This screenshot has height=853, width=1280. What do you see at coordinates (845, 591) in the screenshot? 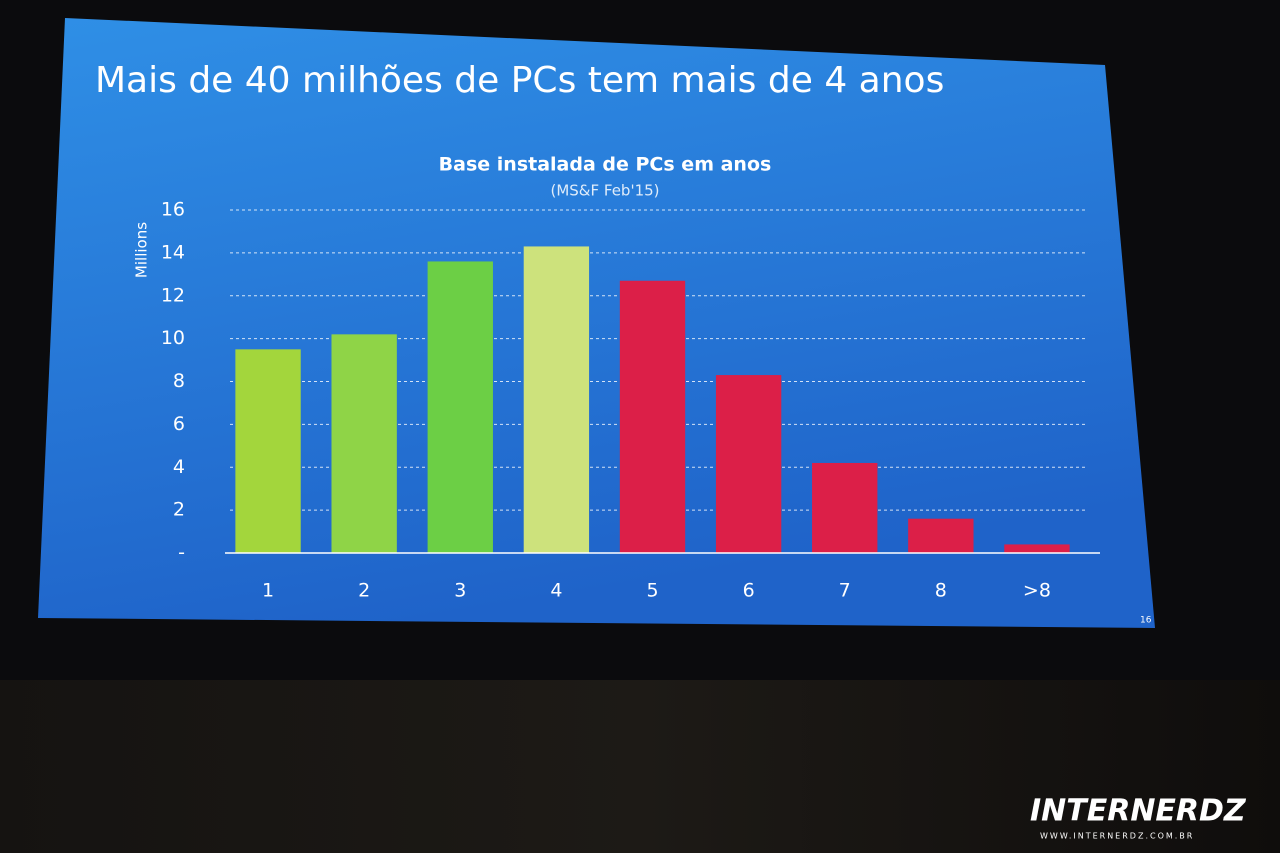
I see `x-tick-label: 7` at bounding box center [845, 591].